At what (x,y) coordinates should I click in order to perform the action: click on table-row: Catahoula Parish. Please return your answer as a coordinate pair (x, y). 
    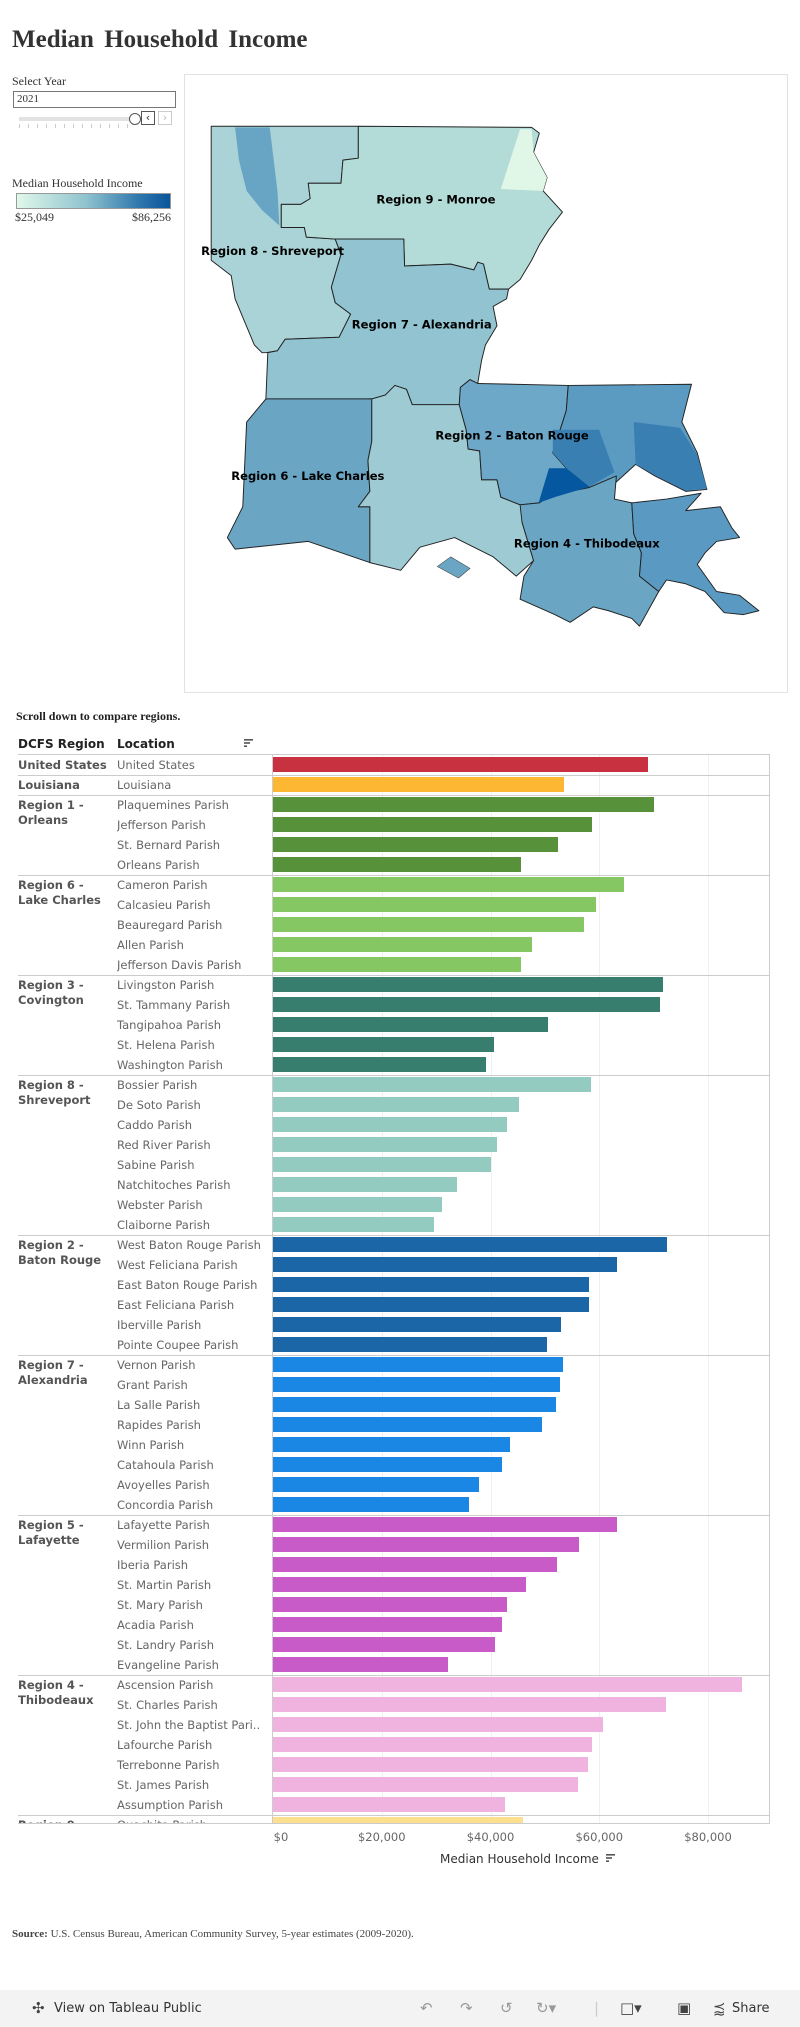
    Looking at the image, I should click on (393, 1465).